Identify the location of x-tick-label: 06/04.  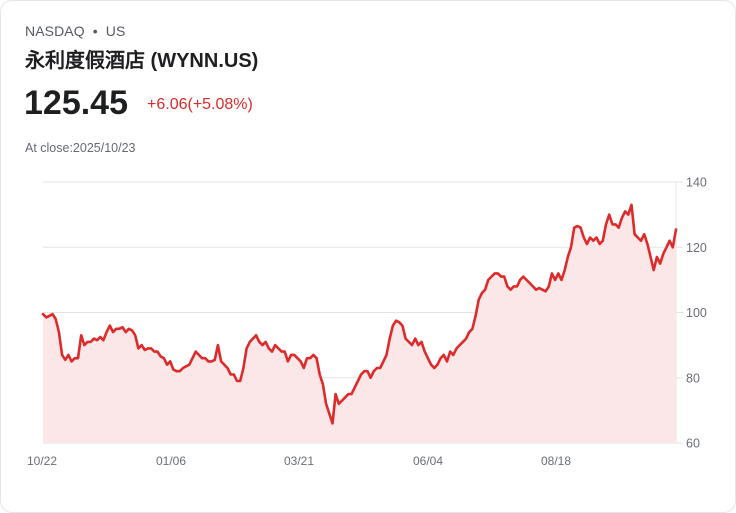
(428, 461).